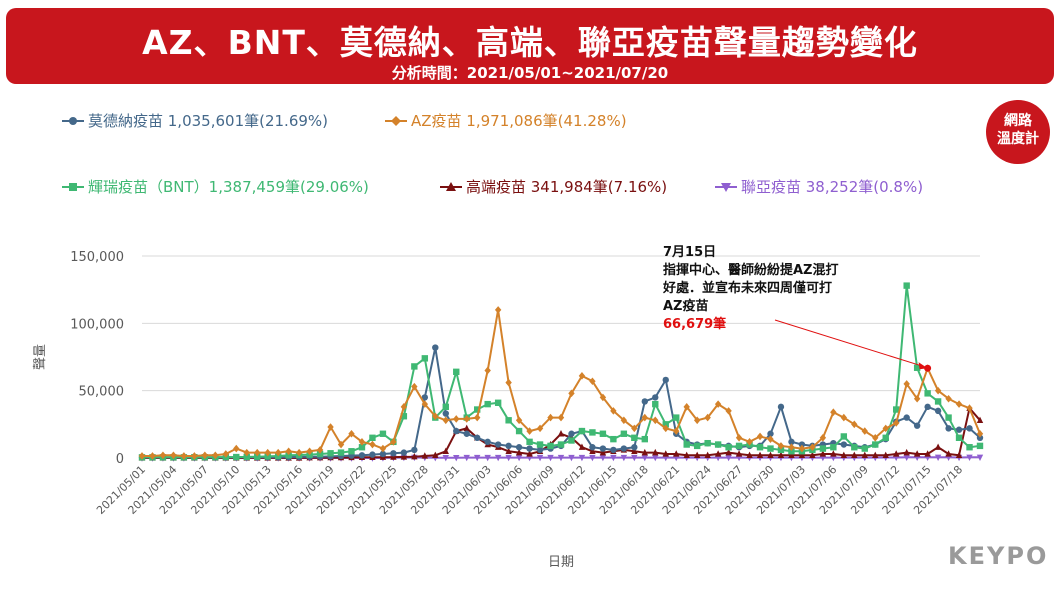 This screenshot has height=596, width=1060. I want to click on y-tick-label: 0, so click(120, 459).